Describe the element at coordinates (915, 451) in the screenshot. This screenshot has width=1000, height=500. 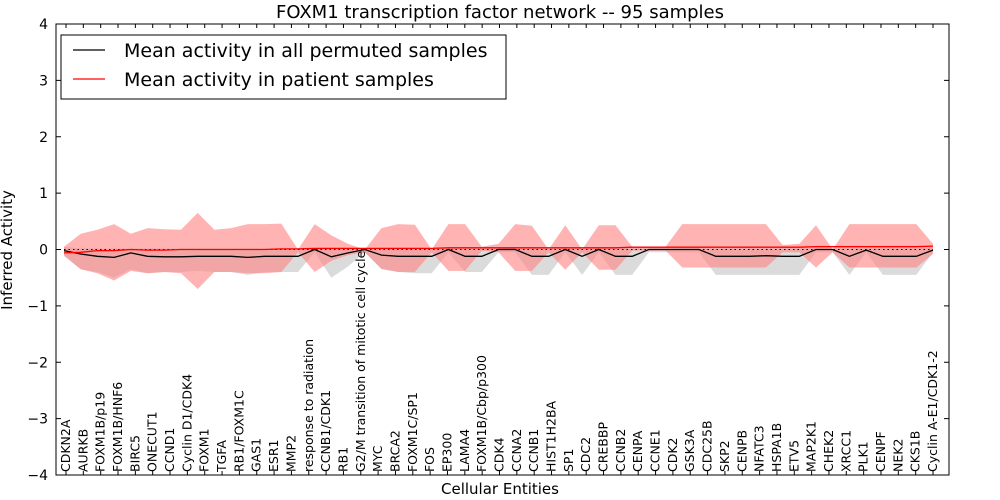
I see `x-tick-label: CKS1B` at that location.